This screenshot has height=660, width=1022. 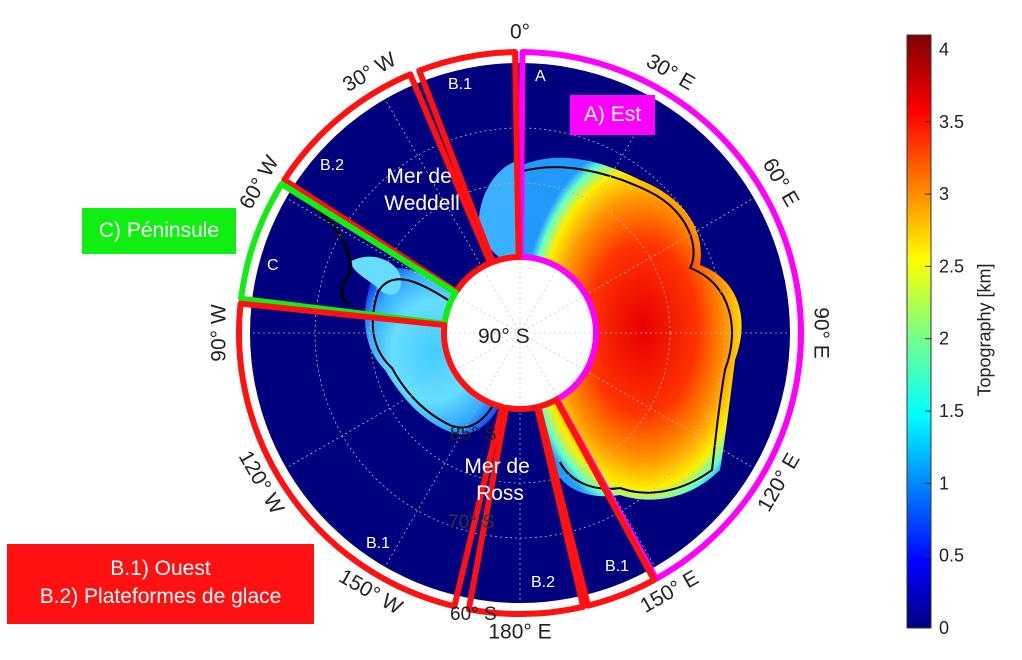 What do you see at coordinates (422, 203) in the screenshot?
I see `weddell-sea-line-2: Weddell` at bounding box center [422, 203].